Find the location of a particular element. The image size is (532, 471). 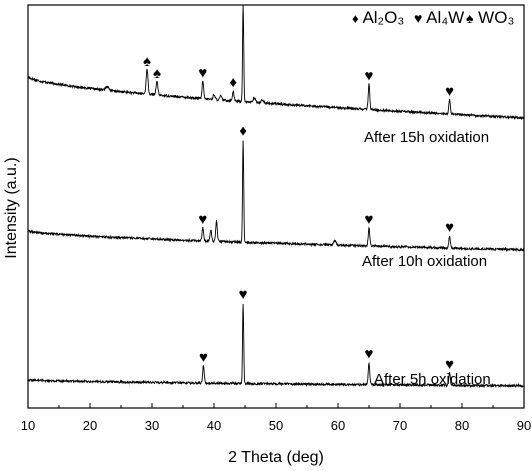

legend-entry-wo3: ♠ WO₃ is located at coordinates (490, 17).